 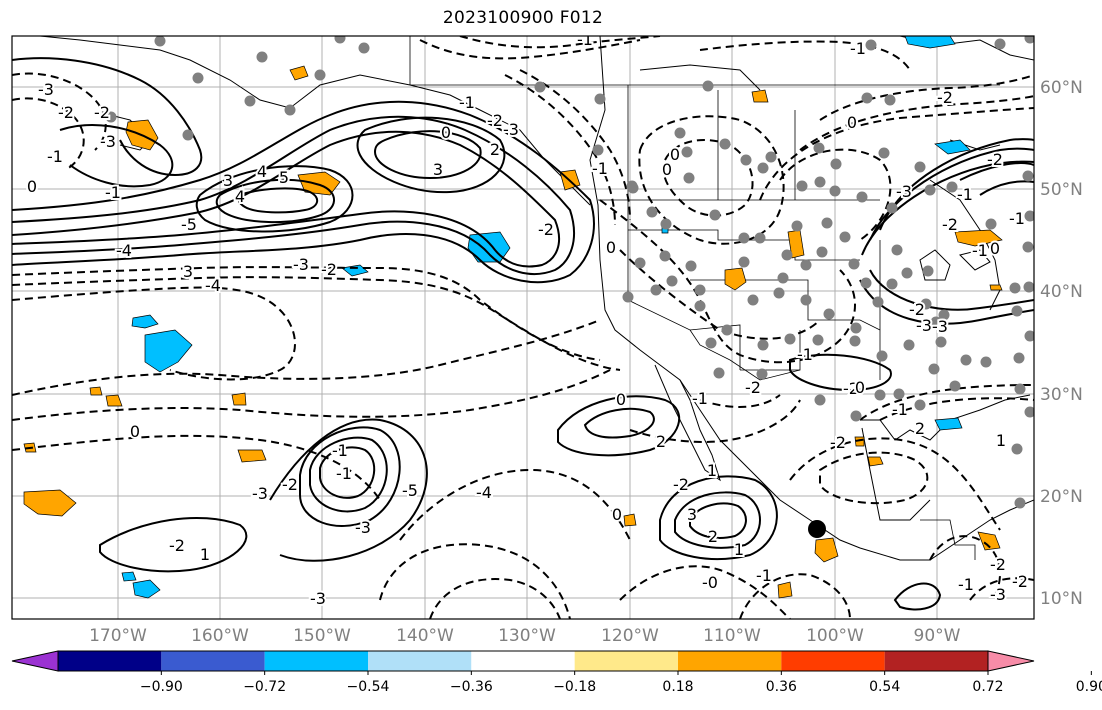 I want to click on contour-label: 2, so click(x=495, y=149).